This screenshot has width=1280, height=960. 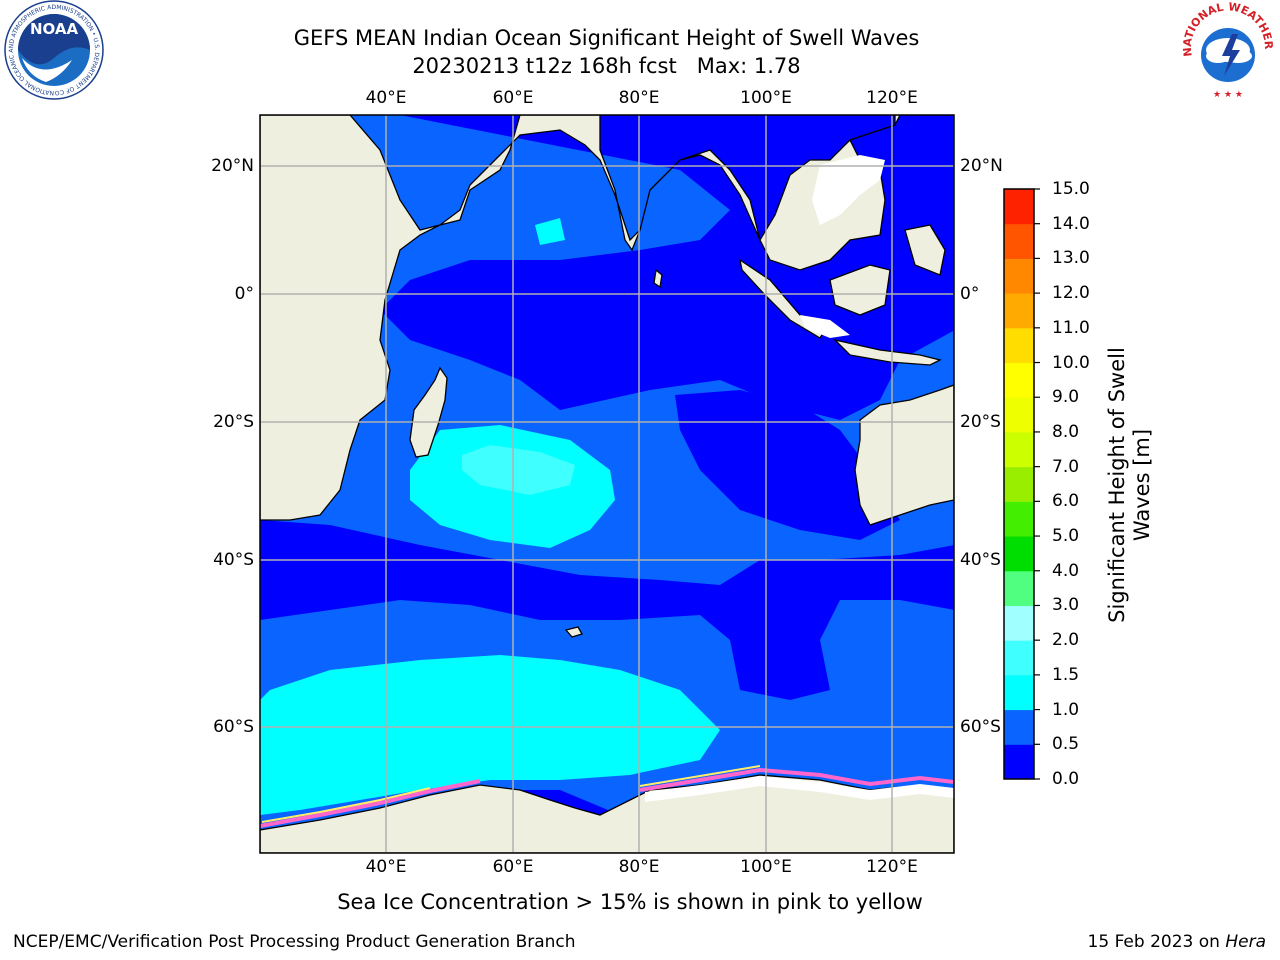 I want to click on colorbar-tick-label: 12.0, so click(x=1071, y=293).